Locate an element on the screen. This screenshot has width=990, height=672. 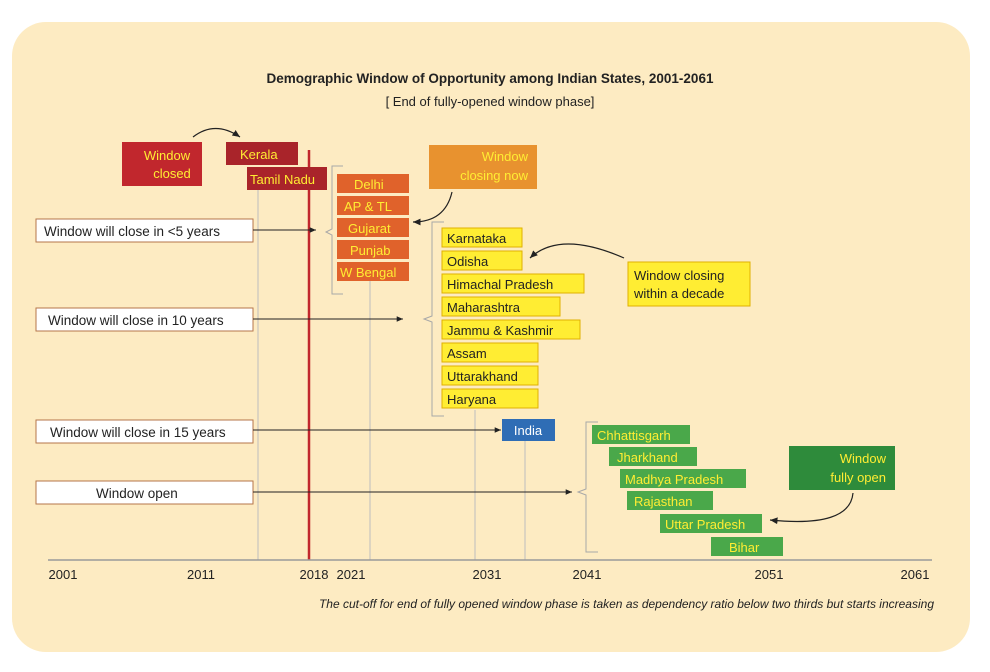
state-w-bengal is located at coordinates (373, 271).